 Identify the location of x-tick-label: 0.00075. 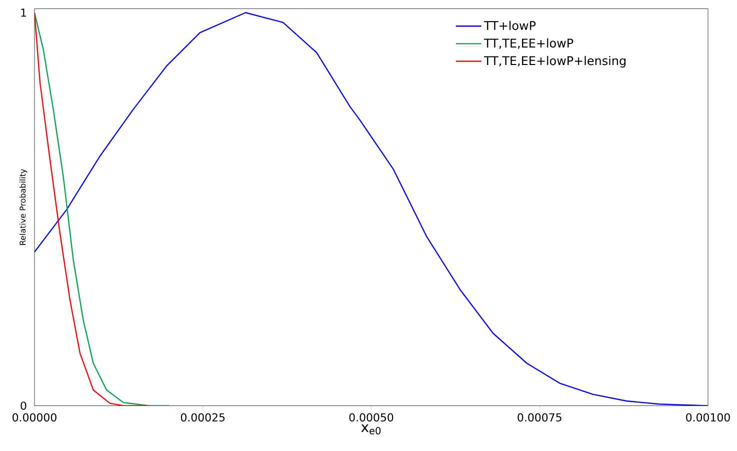
(540, 417).